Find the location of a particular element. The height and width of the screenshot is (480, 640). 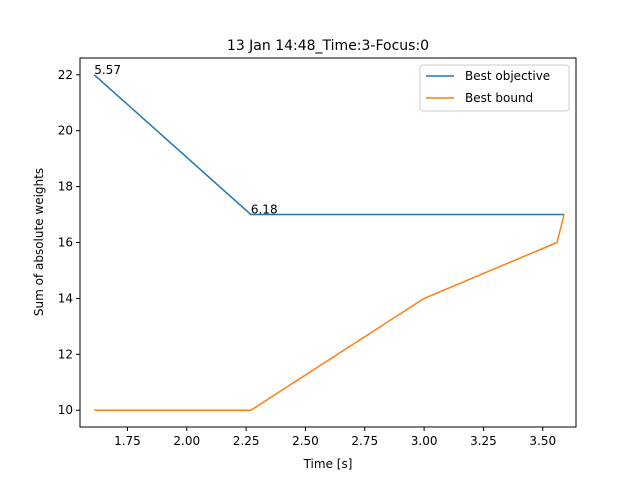

x-axis: 1.75 2.00 2.25 2.50 2.75 3.00 3.25 3.50 is located at coordinates (335, 437).